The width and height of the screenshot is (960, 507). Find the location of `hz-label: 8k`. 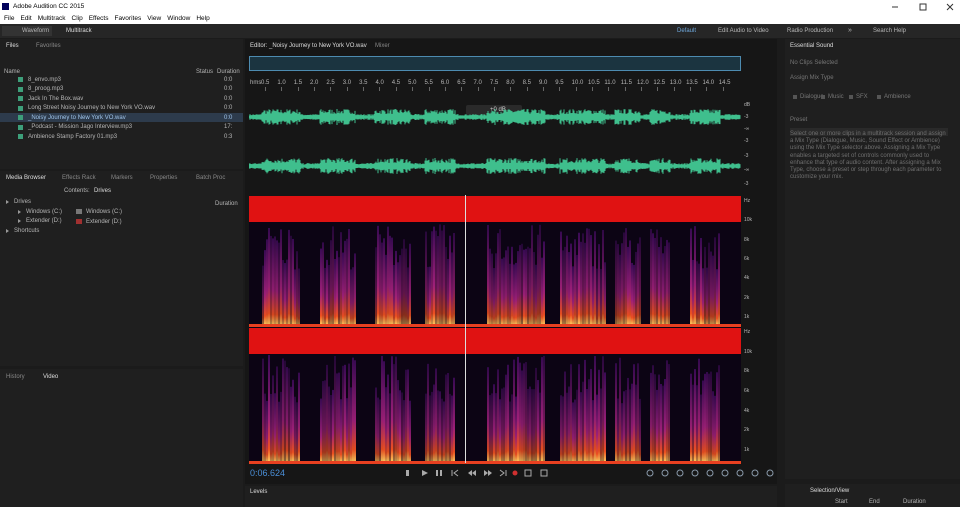

hz-label: 8k is located at coordinates (747, 371).